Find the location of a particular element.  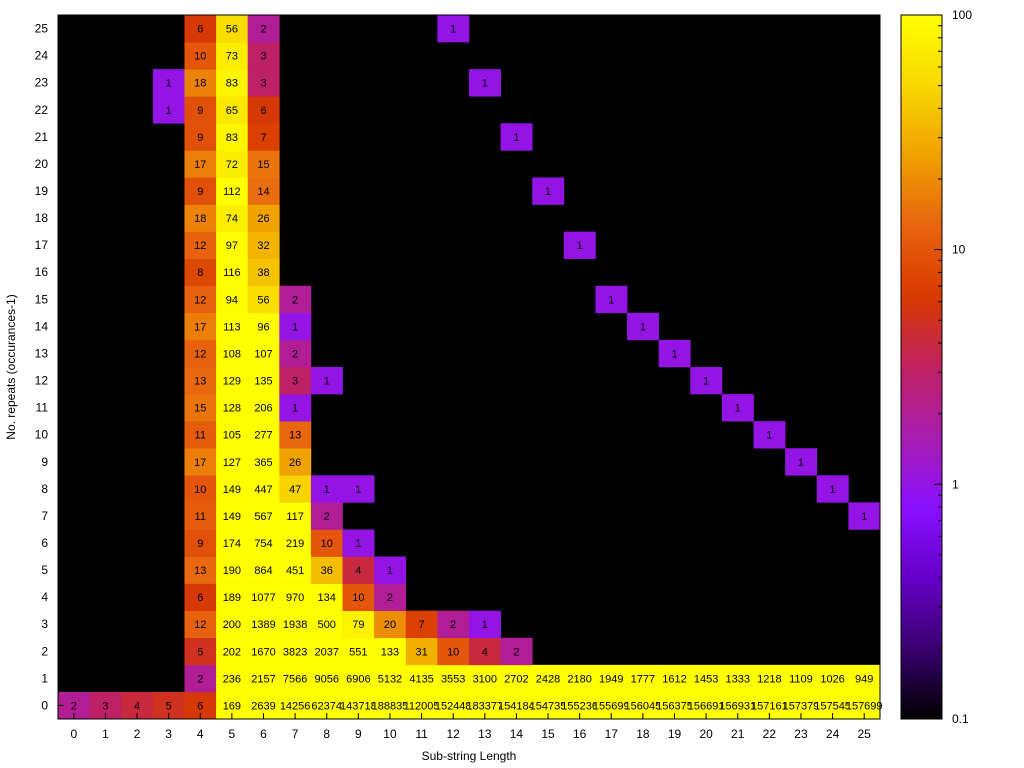

cell-label: 500 is located at coordinates (327, 625).